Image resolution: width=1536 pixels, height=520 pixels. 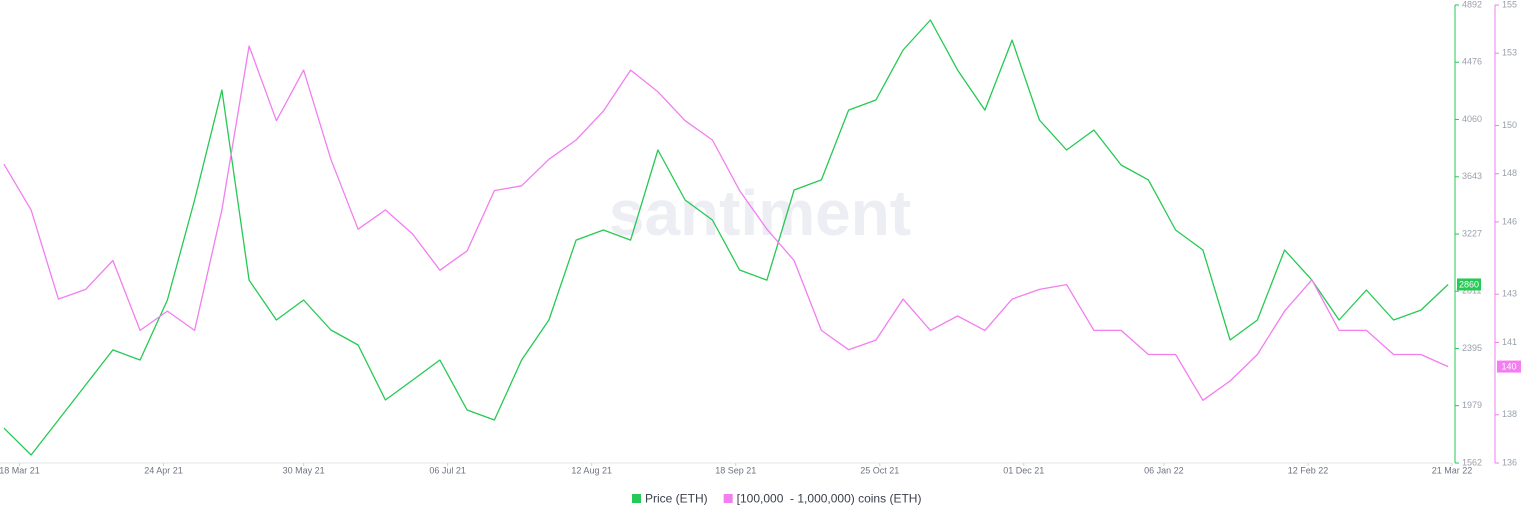 What do you see at coordinates (879, 470) in the screenshot?
I see `x-tick-label: 25 Oct 21` at bounding box center [879, 470].